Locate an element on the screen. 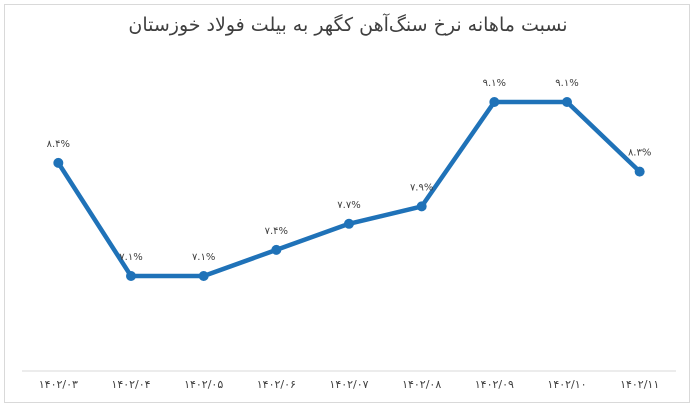 The width and height of the screenshot is (696, 409). x-tick-label: ۱۴۰۲/۱۰ is located at coordinates (566, 384).